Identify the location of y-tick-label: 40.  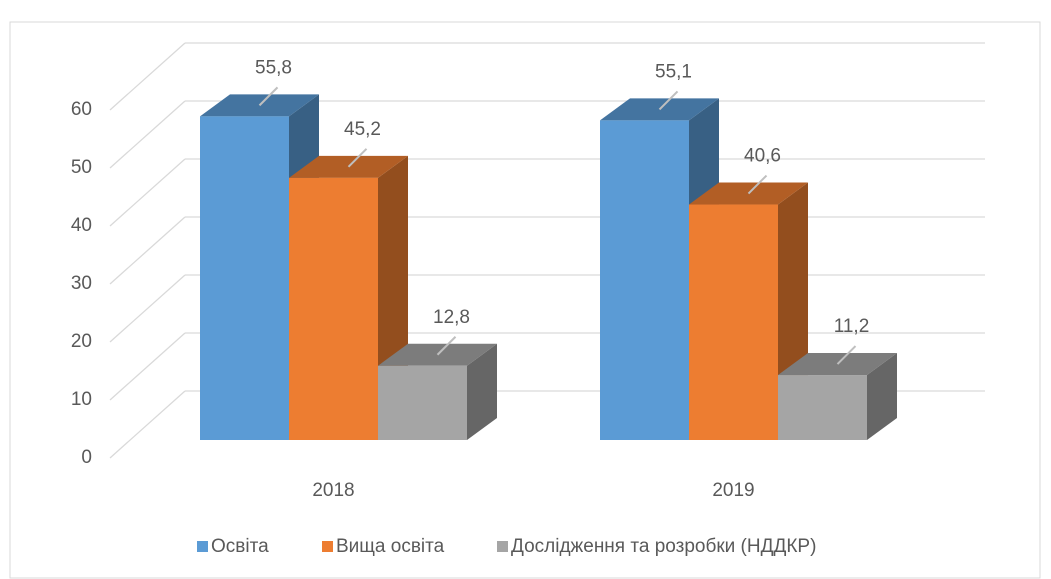
(81, 225).